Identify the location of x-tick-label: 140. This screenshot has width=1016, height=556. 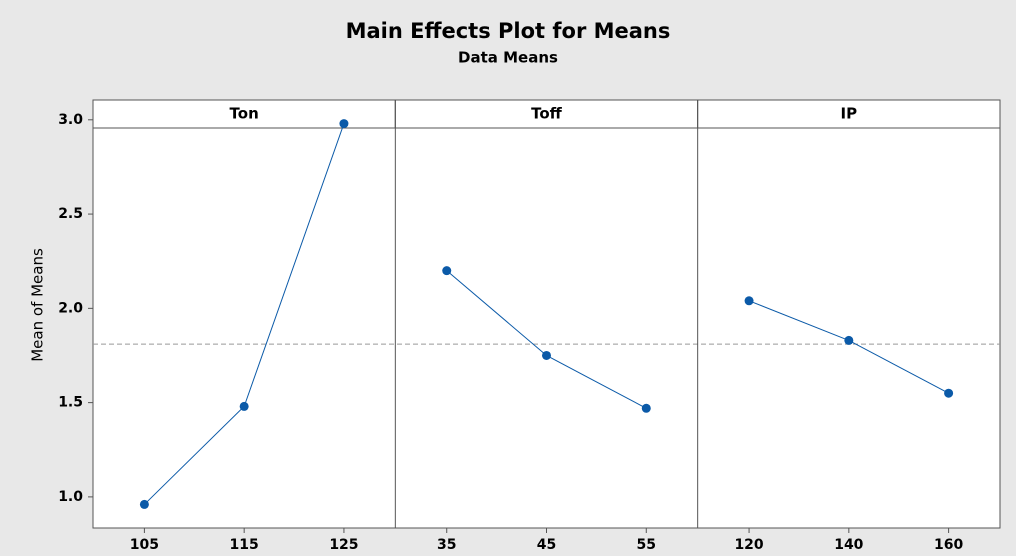
(848, 545).